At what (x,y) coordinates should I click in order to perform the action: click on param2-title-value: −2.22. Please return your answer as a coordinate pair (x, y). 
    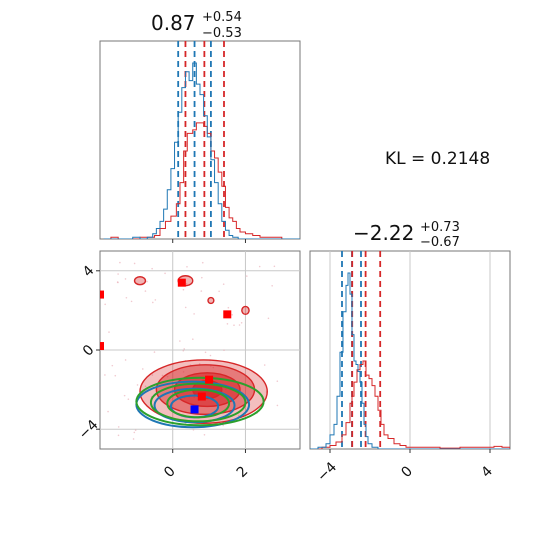
    Looking at the image, I should click on (383, 233).